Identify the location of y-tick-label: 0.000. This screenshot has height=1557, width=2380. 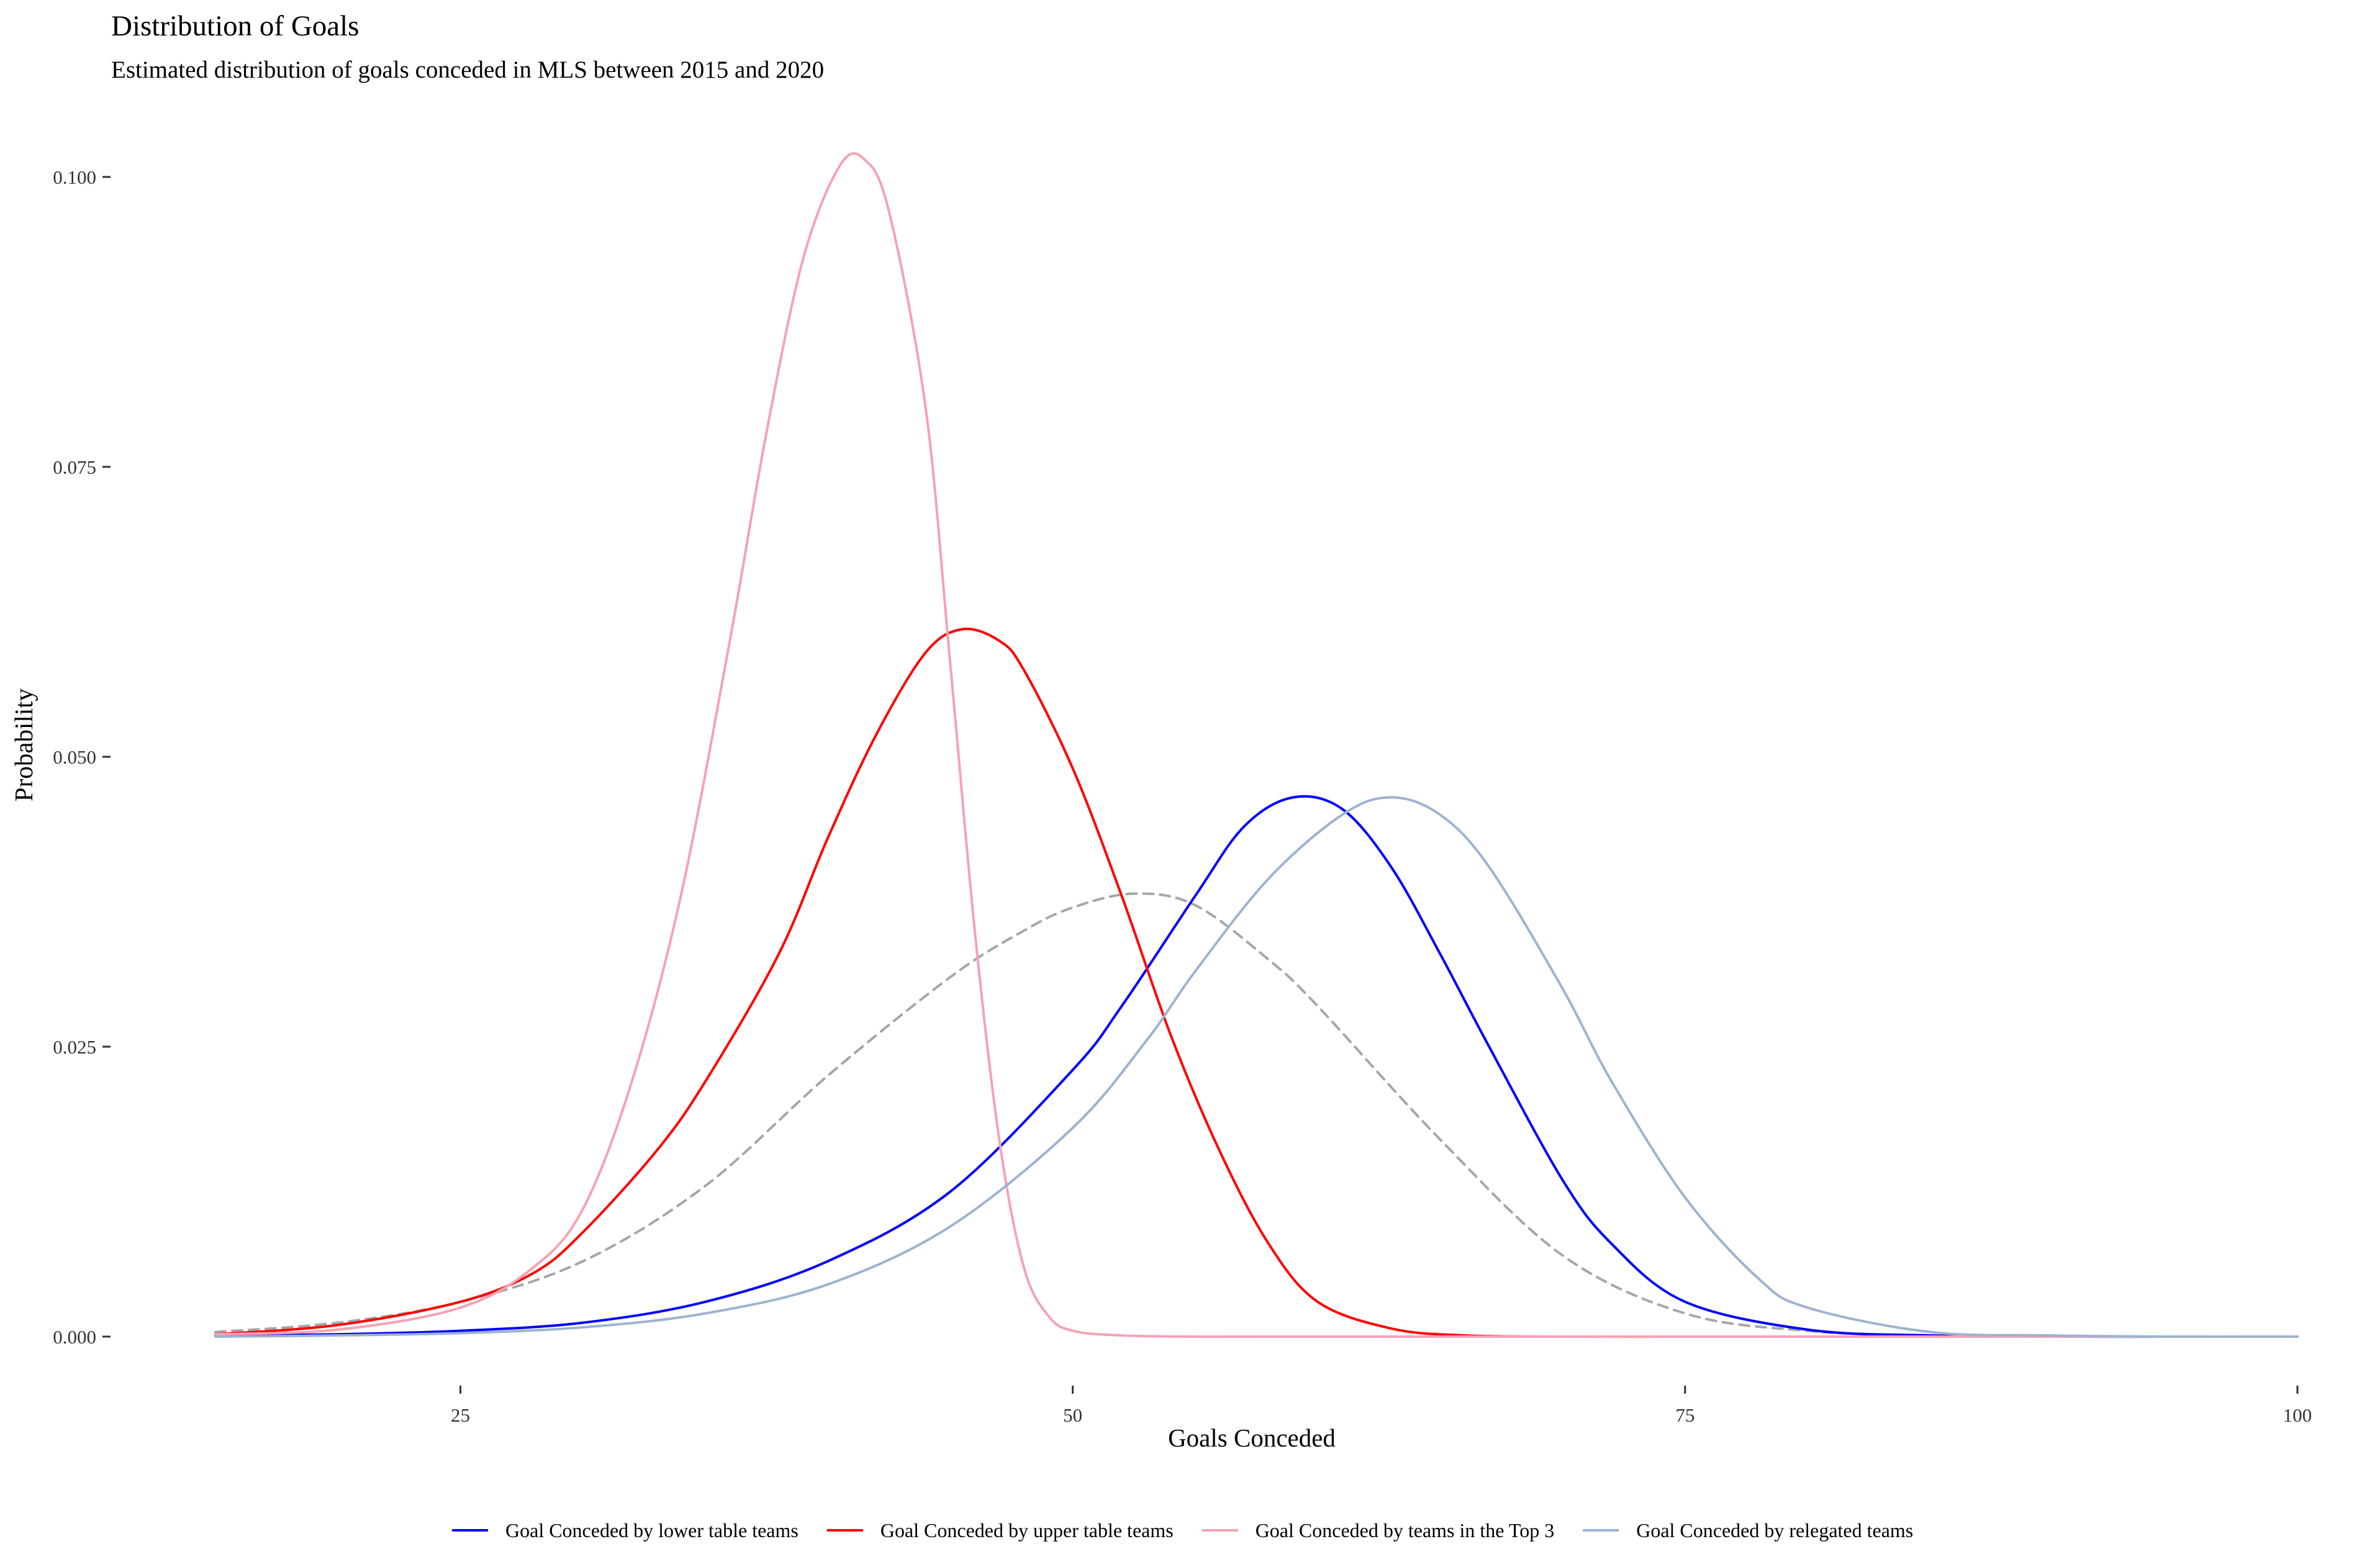
(74, 1337).